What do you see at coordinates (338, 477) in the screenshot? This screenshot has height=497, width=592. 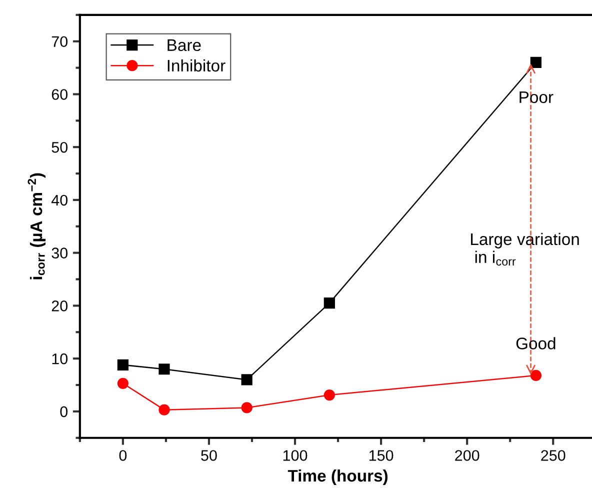 I see `x-axis-title: Time (hours)` at bounding box center [338, 477].